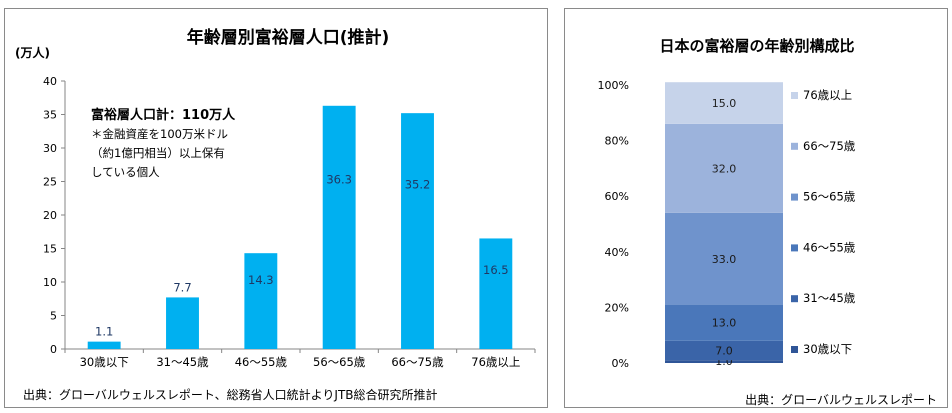  I want to click on y-tick-label: 20, so click(50, 215).